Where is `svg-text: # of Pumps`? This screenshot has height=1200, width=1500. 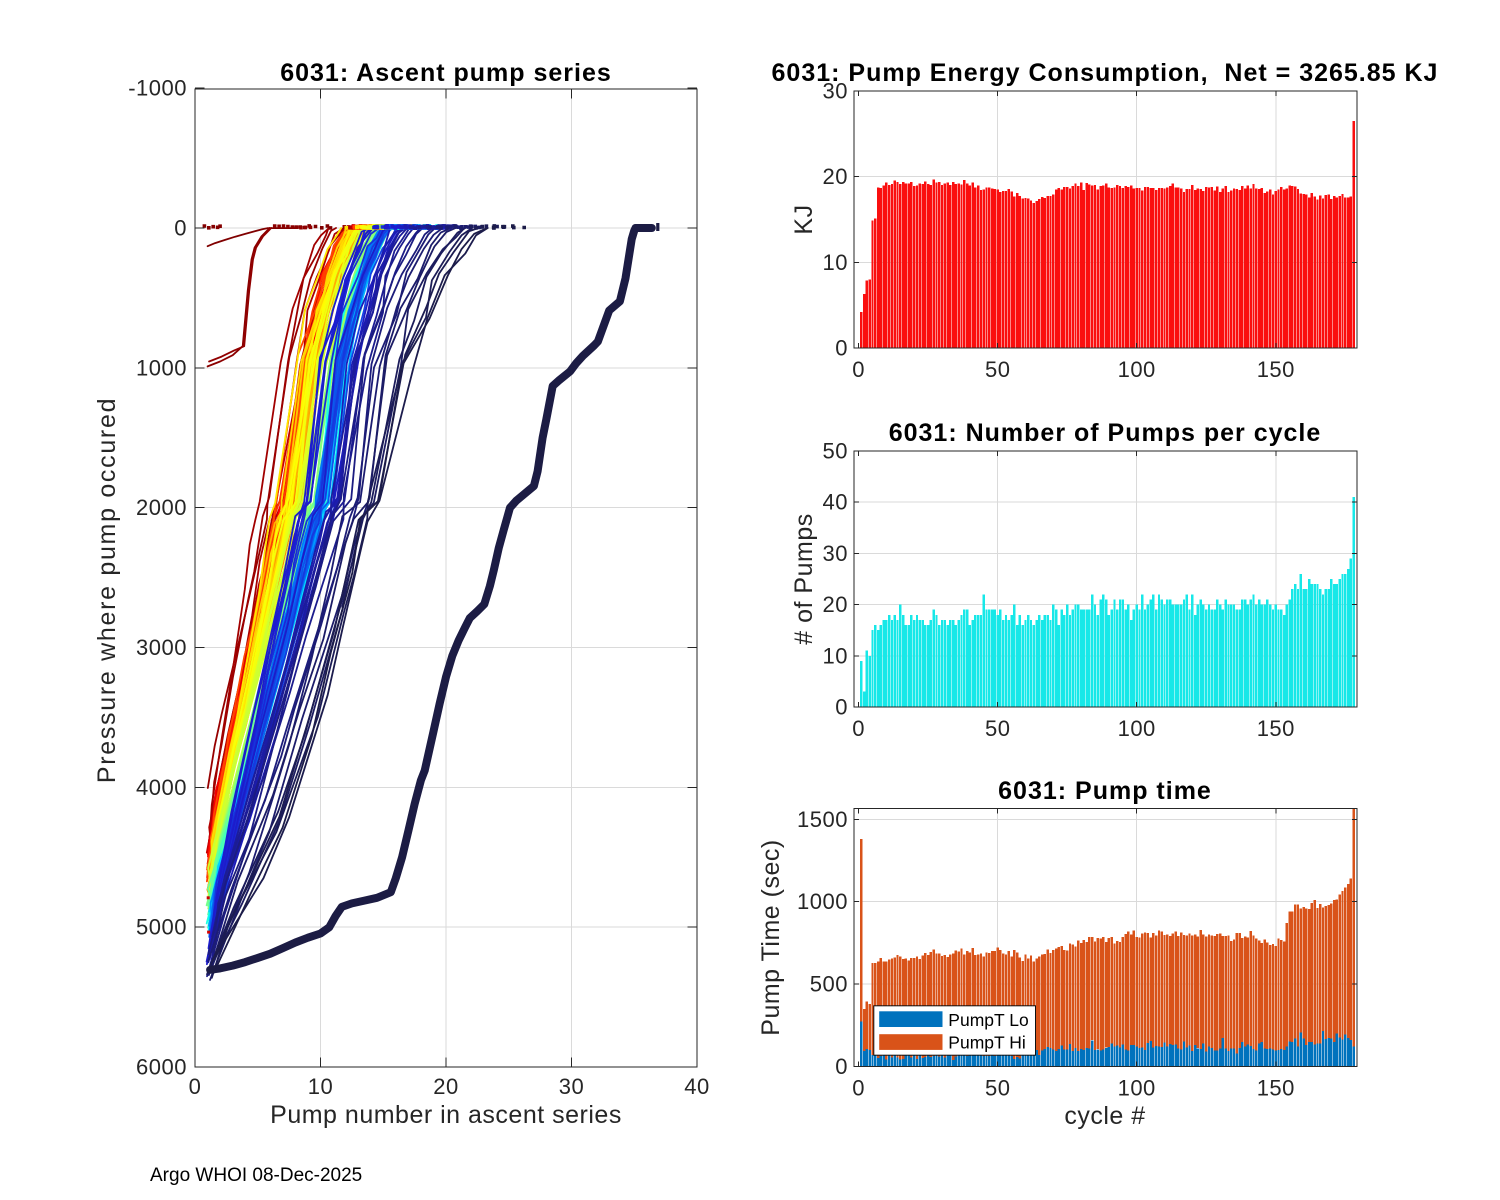
svg-text: # of Pumps is located at coordinates (804, 578).